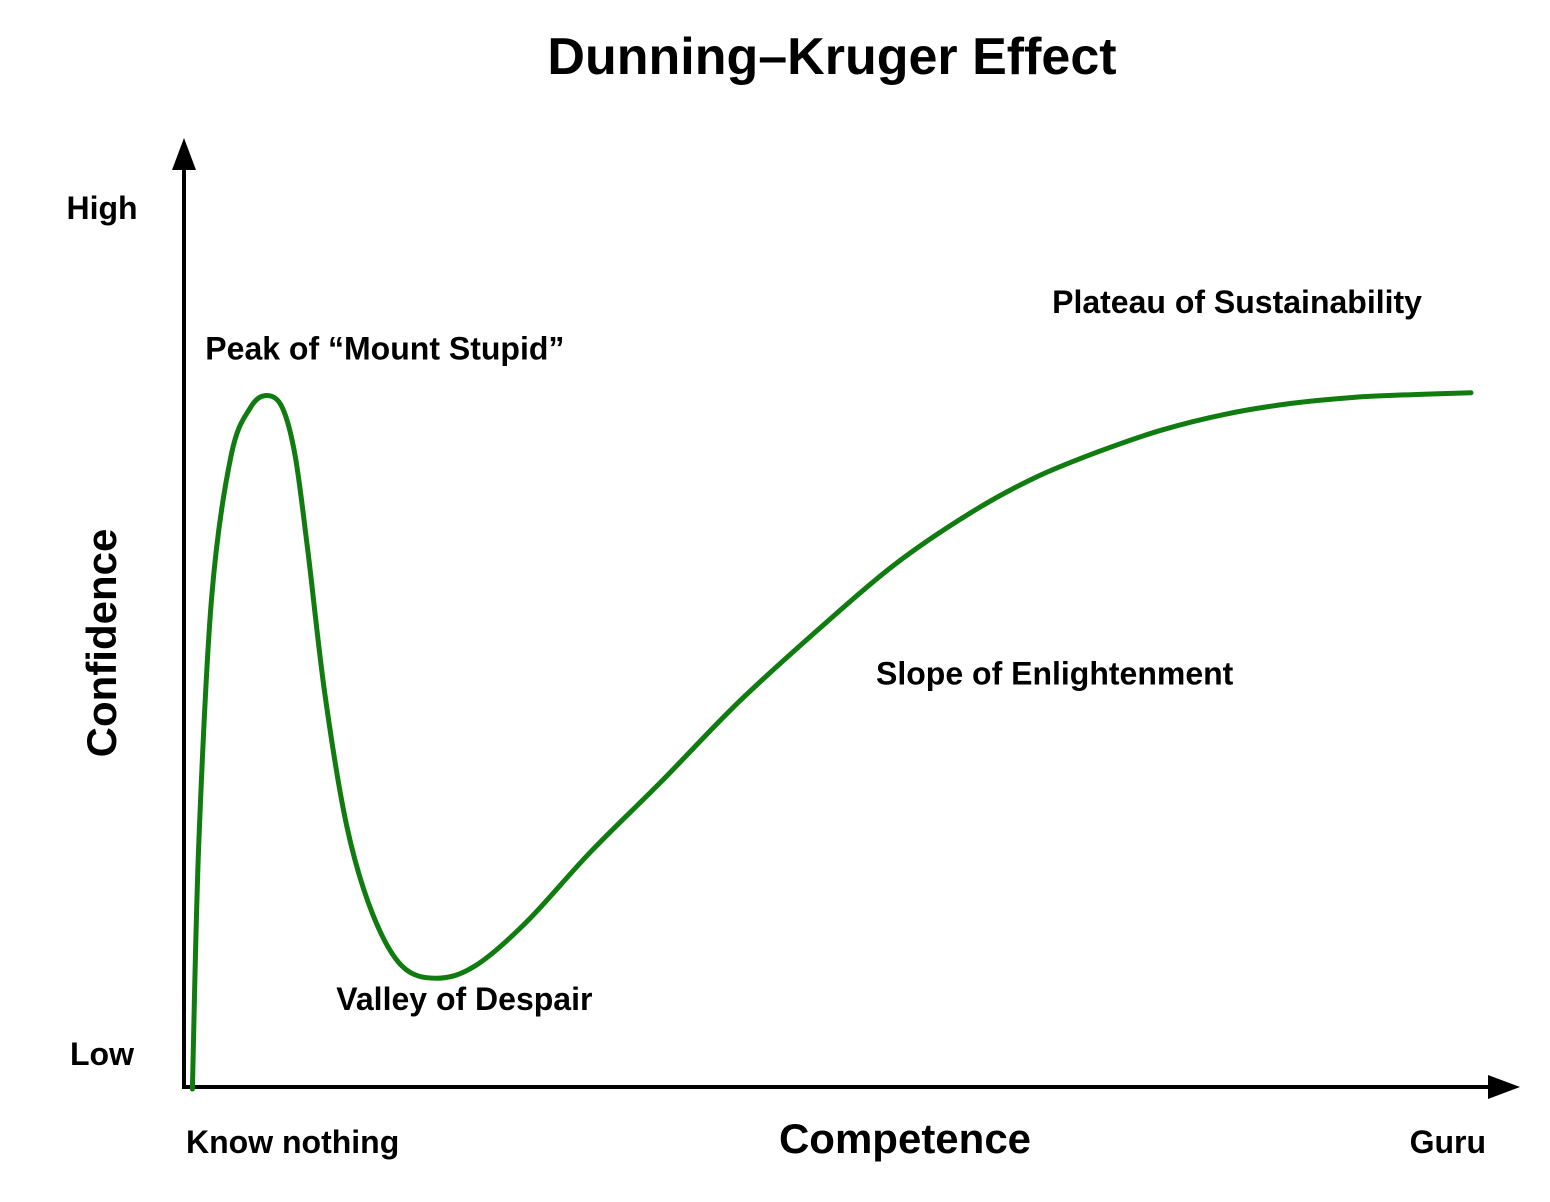 The height and width of the screenshot is (1202, 1550). I want to click on x-tick-label-min: Know nothing, so click(292, 1142).